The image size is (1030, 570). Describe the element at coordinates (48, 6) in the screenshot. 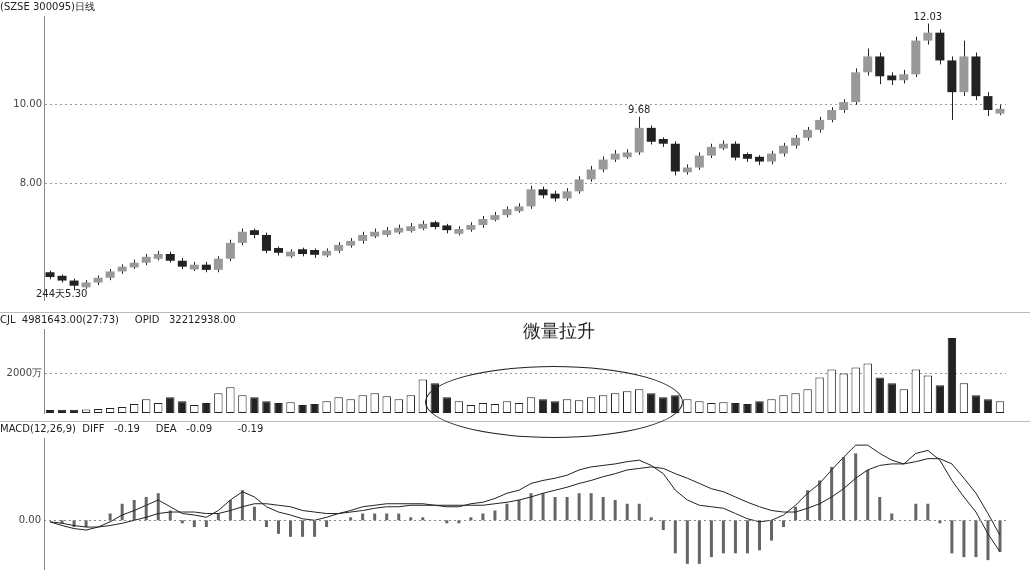

I see `chart-title: (SZSE 300095)日线` at that location.